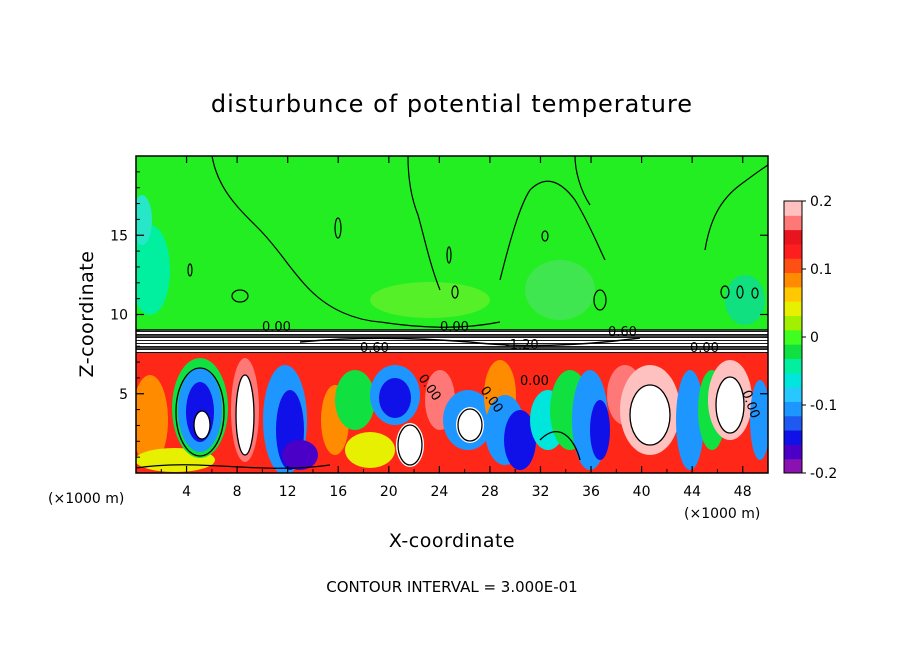  Describe the element at coordinates (439, 492) in the screenshot. I see `x-tick-label: 24` at that location.